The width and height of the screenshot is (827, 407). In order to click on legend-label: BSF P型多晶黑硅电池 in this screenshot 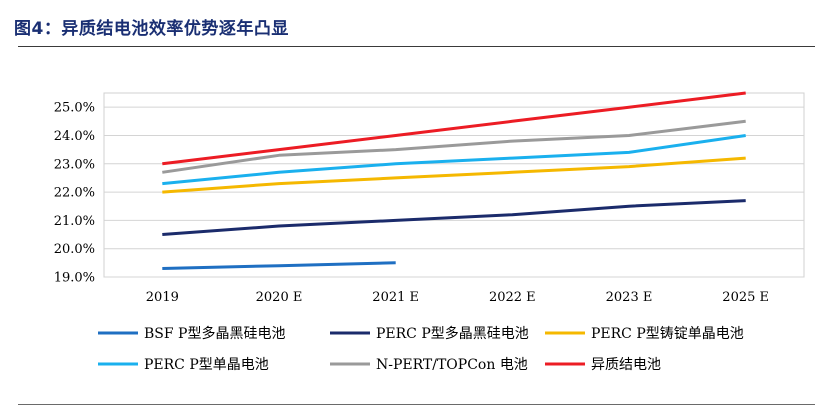, I will do `click(214, 333)`.